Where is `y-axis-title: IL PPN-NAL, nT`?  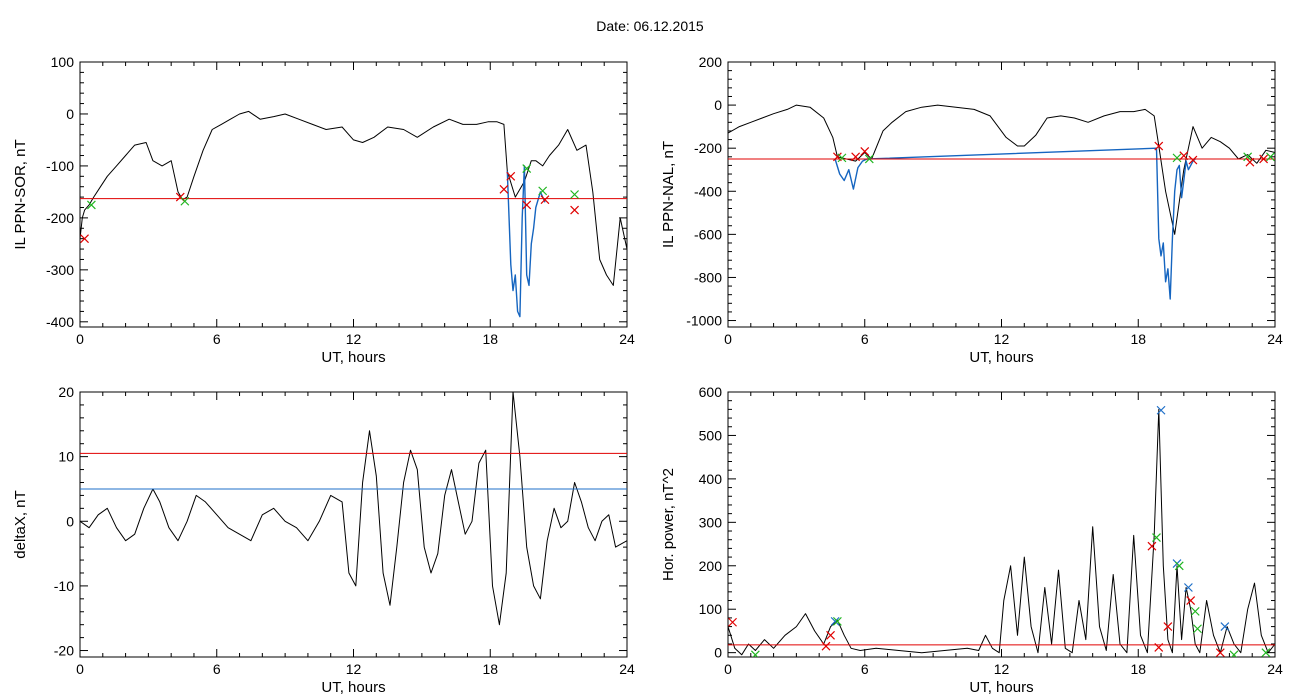
y-axis-title: IL PPN-NAL, nT is located at coordinates (668, 194).